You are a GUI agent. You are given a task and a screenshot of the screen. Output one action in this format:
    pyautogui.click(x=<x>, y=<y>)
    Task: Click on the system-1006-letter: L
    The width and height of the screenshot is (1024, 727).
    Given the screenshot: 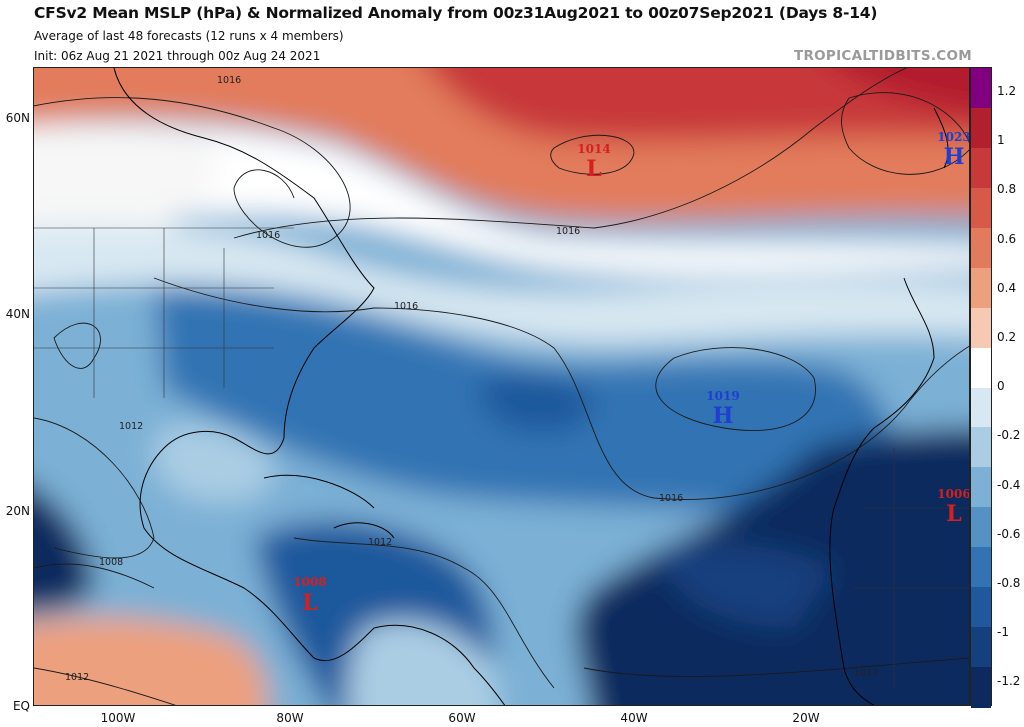 What is the action you would take?
    pyautogui.click(x=953, y=514)
    